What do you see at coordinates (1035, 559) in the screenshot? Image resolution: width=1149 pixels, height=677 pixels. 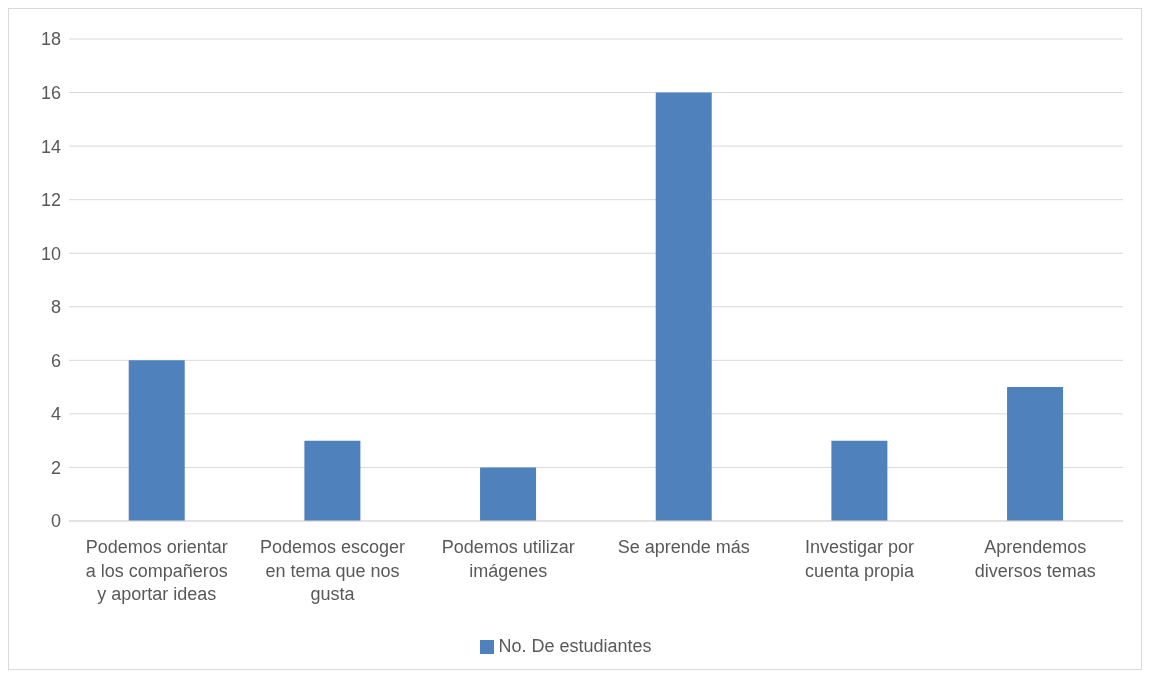 I see `x-tick-label: Aprendemos diversos temas` at bounding box center [1035, 559].